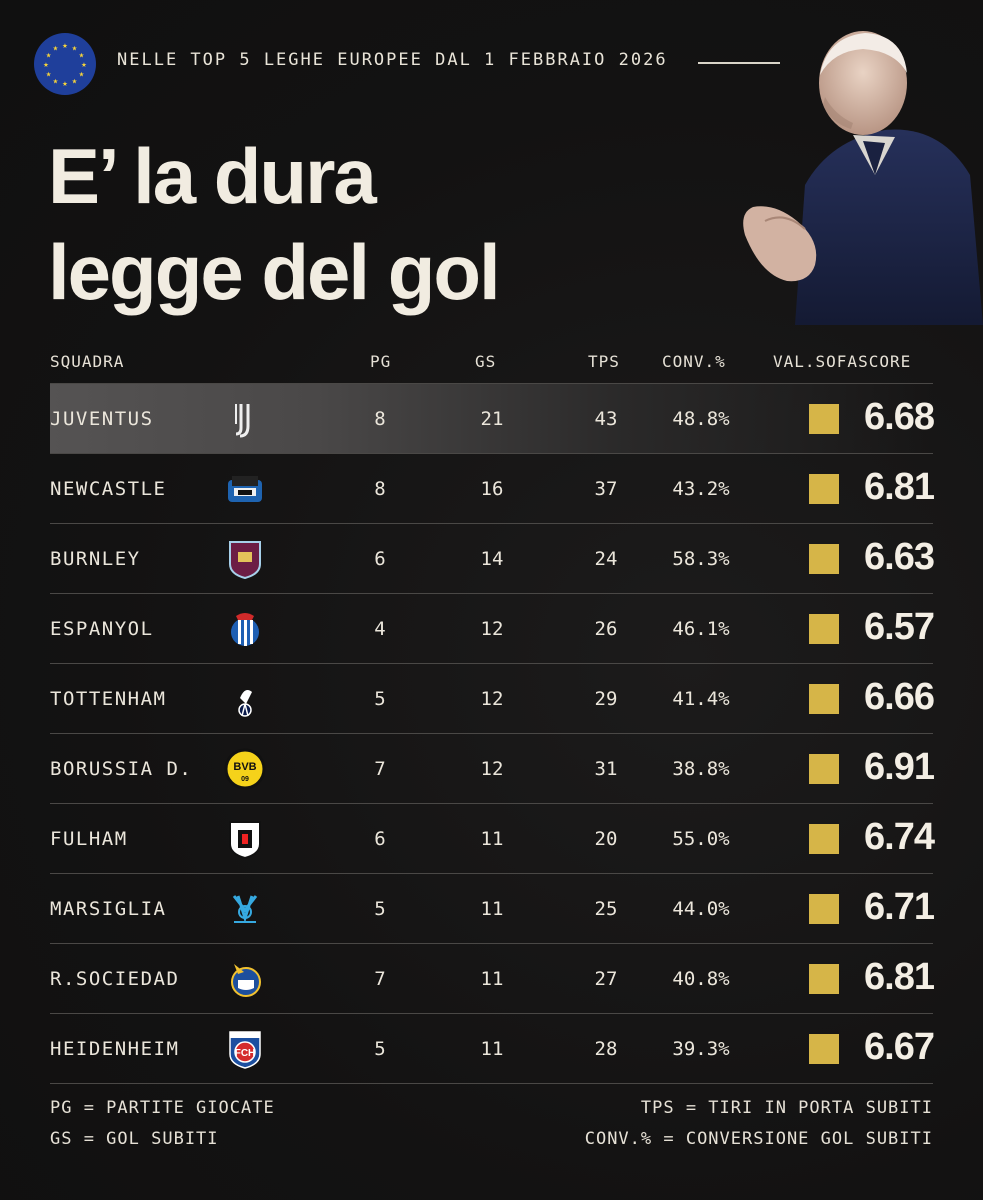  I want to click on heidenheim-logo-icon: FCH, so click(245, 1050).